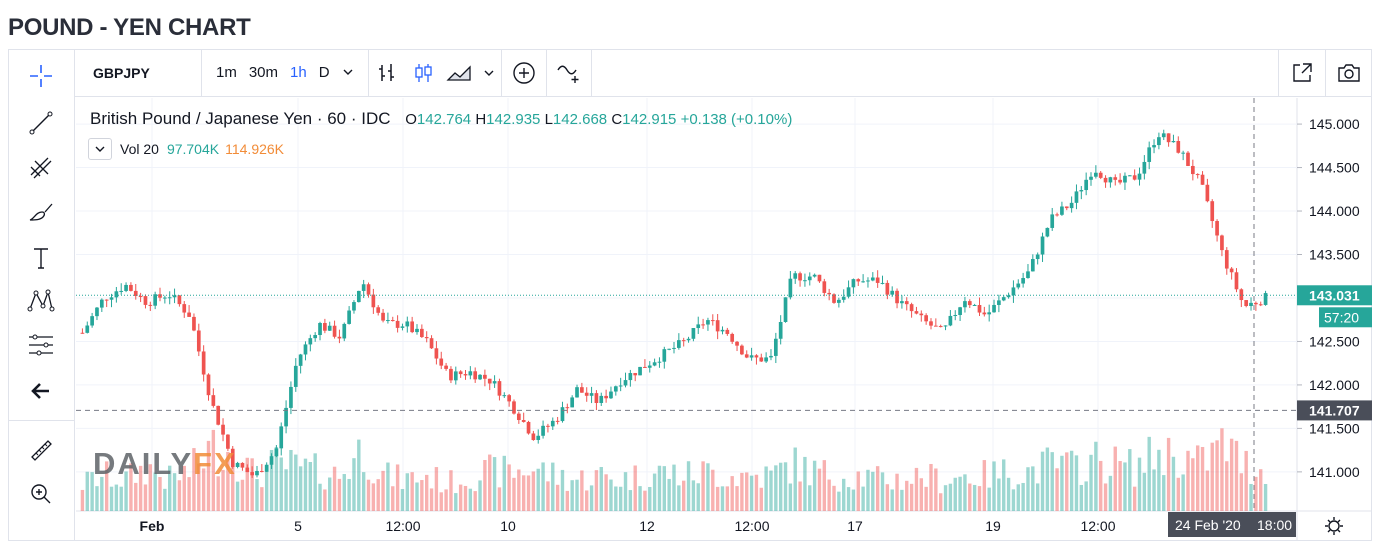 The height and width of the screenshot is (553, 1376). Describe the element at coordinates (1334, 526) in the screenshot. I see `settings-gear-icon` at that location.